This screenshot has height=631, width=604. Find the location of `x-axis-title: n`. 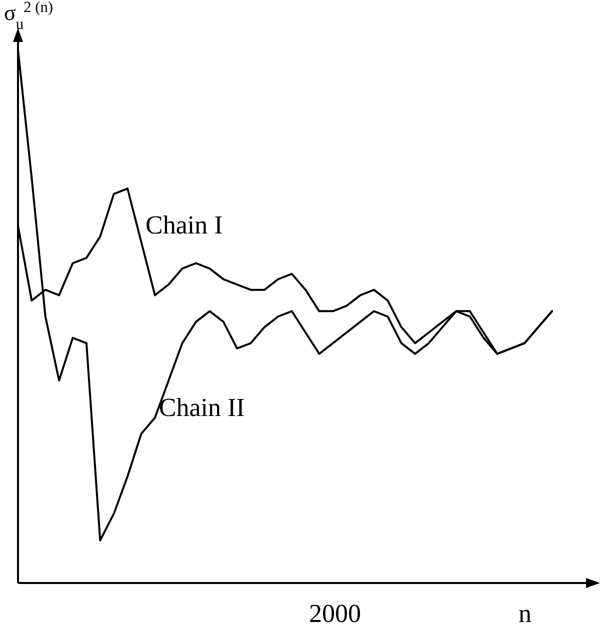

x-axis-title: n is located at coordinates (525, 613).